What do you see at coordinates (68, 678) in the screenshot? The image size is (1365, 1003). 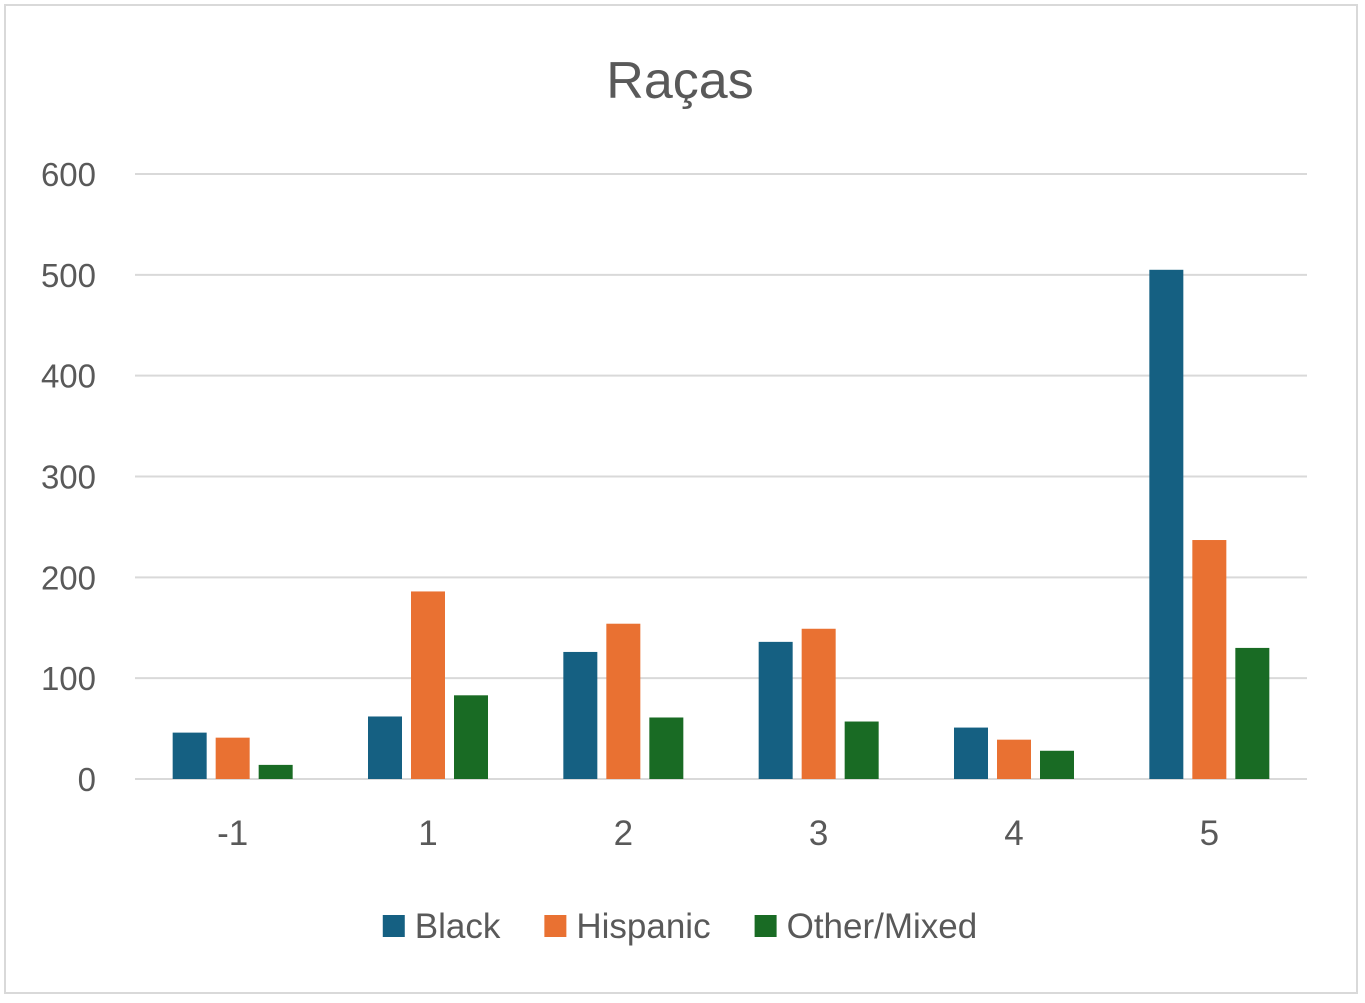 I see `y-tick-label: 100` at bounding box center [68, 678].